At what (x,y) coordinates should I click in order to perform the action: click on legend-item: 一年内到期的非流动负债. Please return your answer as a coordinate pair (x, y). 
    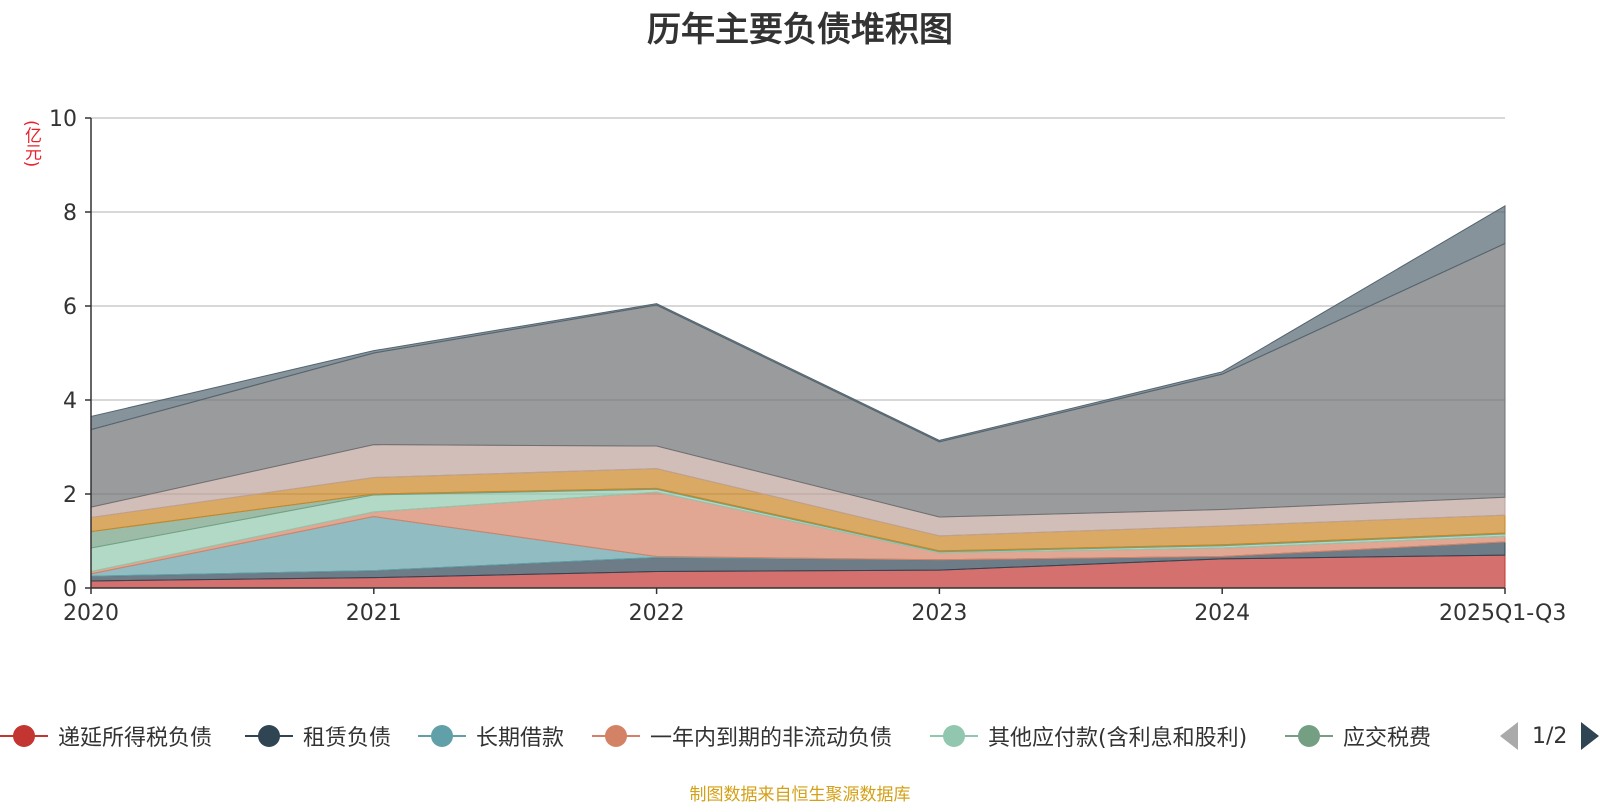
    Looking at the image, I should click on (742, 736).